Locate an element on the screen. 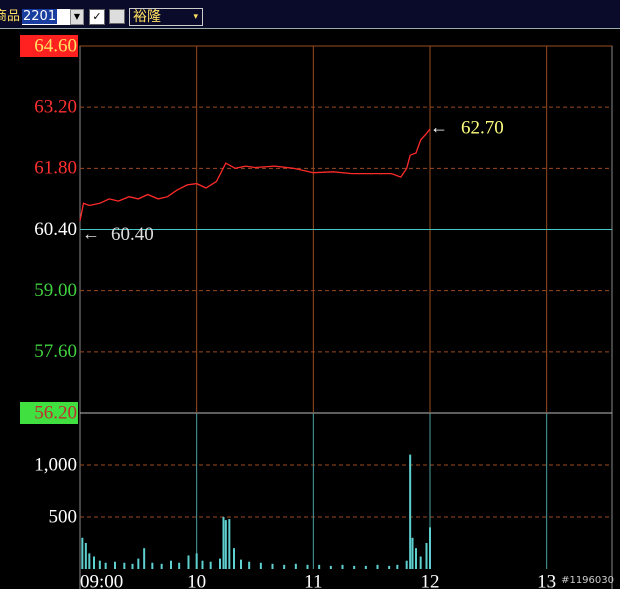 The width and height of the screenshot is (620, 589). x-tick-label: 10 is located at coordinates (196, 580).